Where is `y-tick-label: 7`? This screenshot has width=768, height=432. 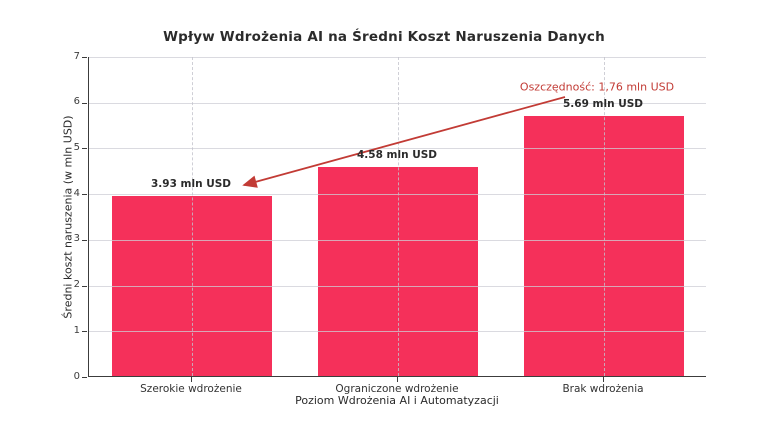 y-tick-label: 7 is located at coordinates (76, 56).